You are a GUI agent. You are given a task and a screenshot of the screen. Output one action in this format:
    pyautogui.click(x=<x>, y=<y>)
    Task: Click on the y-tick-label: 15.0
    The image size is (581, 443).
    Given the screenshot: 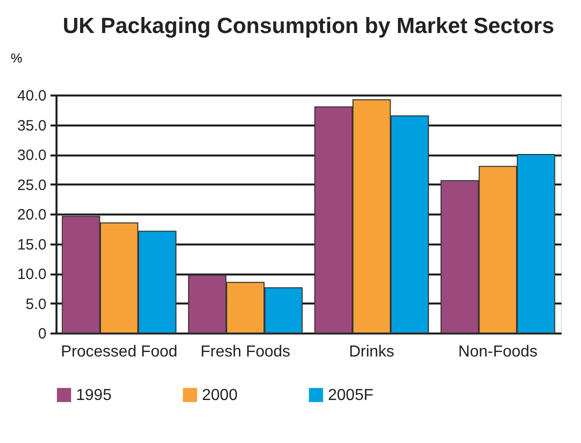 What is the action you would take?
    pyautogui.click(x=31, y=245)
    